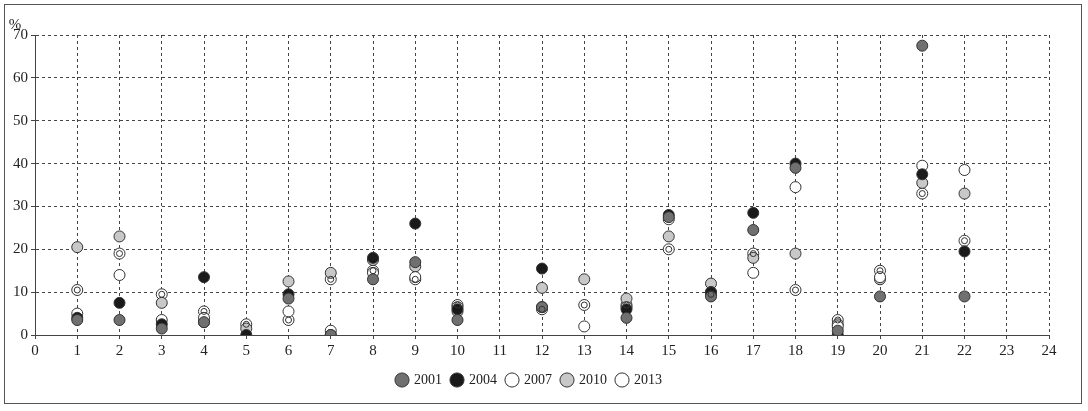 The height and width of the screenshot is (411, 1088). What do you see at coordinates (457, 349) in the screenshot?
I see `x-tick-label: 10` at bounding box center [457, 349].